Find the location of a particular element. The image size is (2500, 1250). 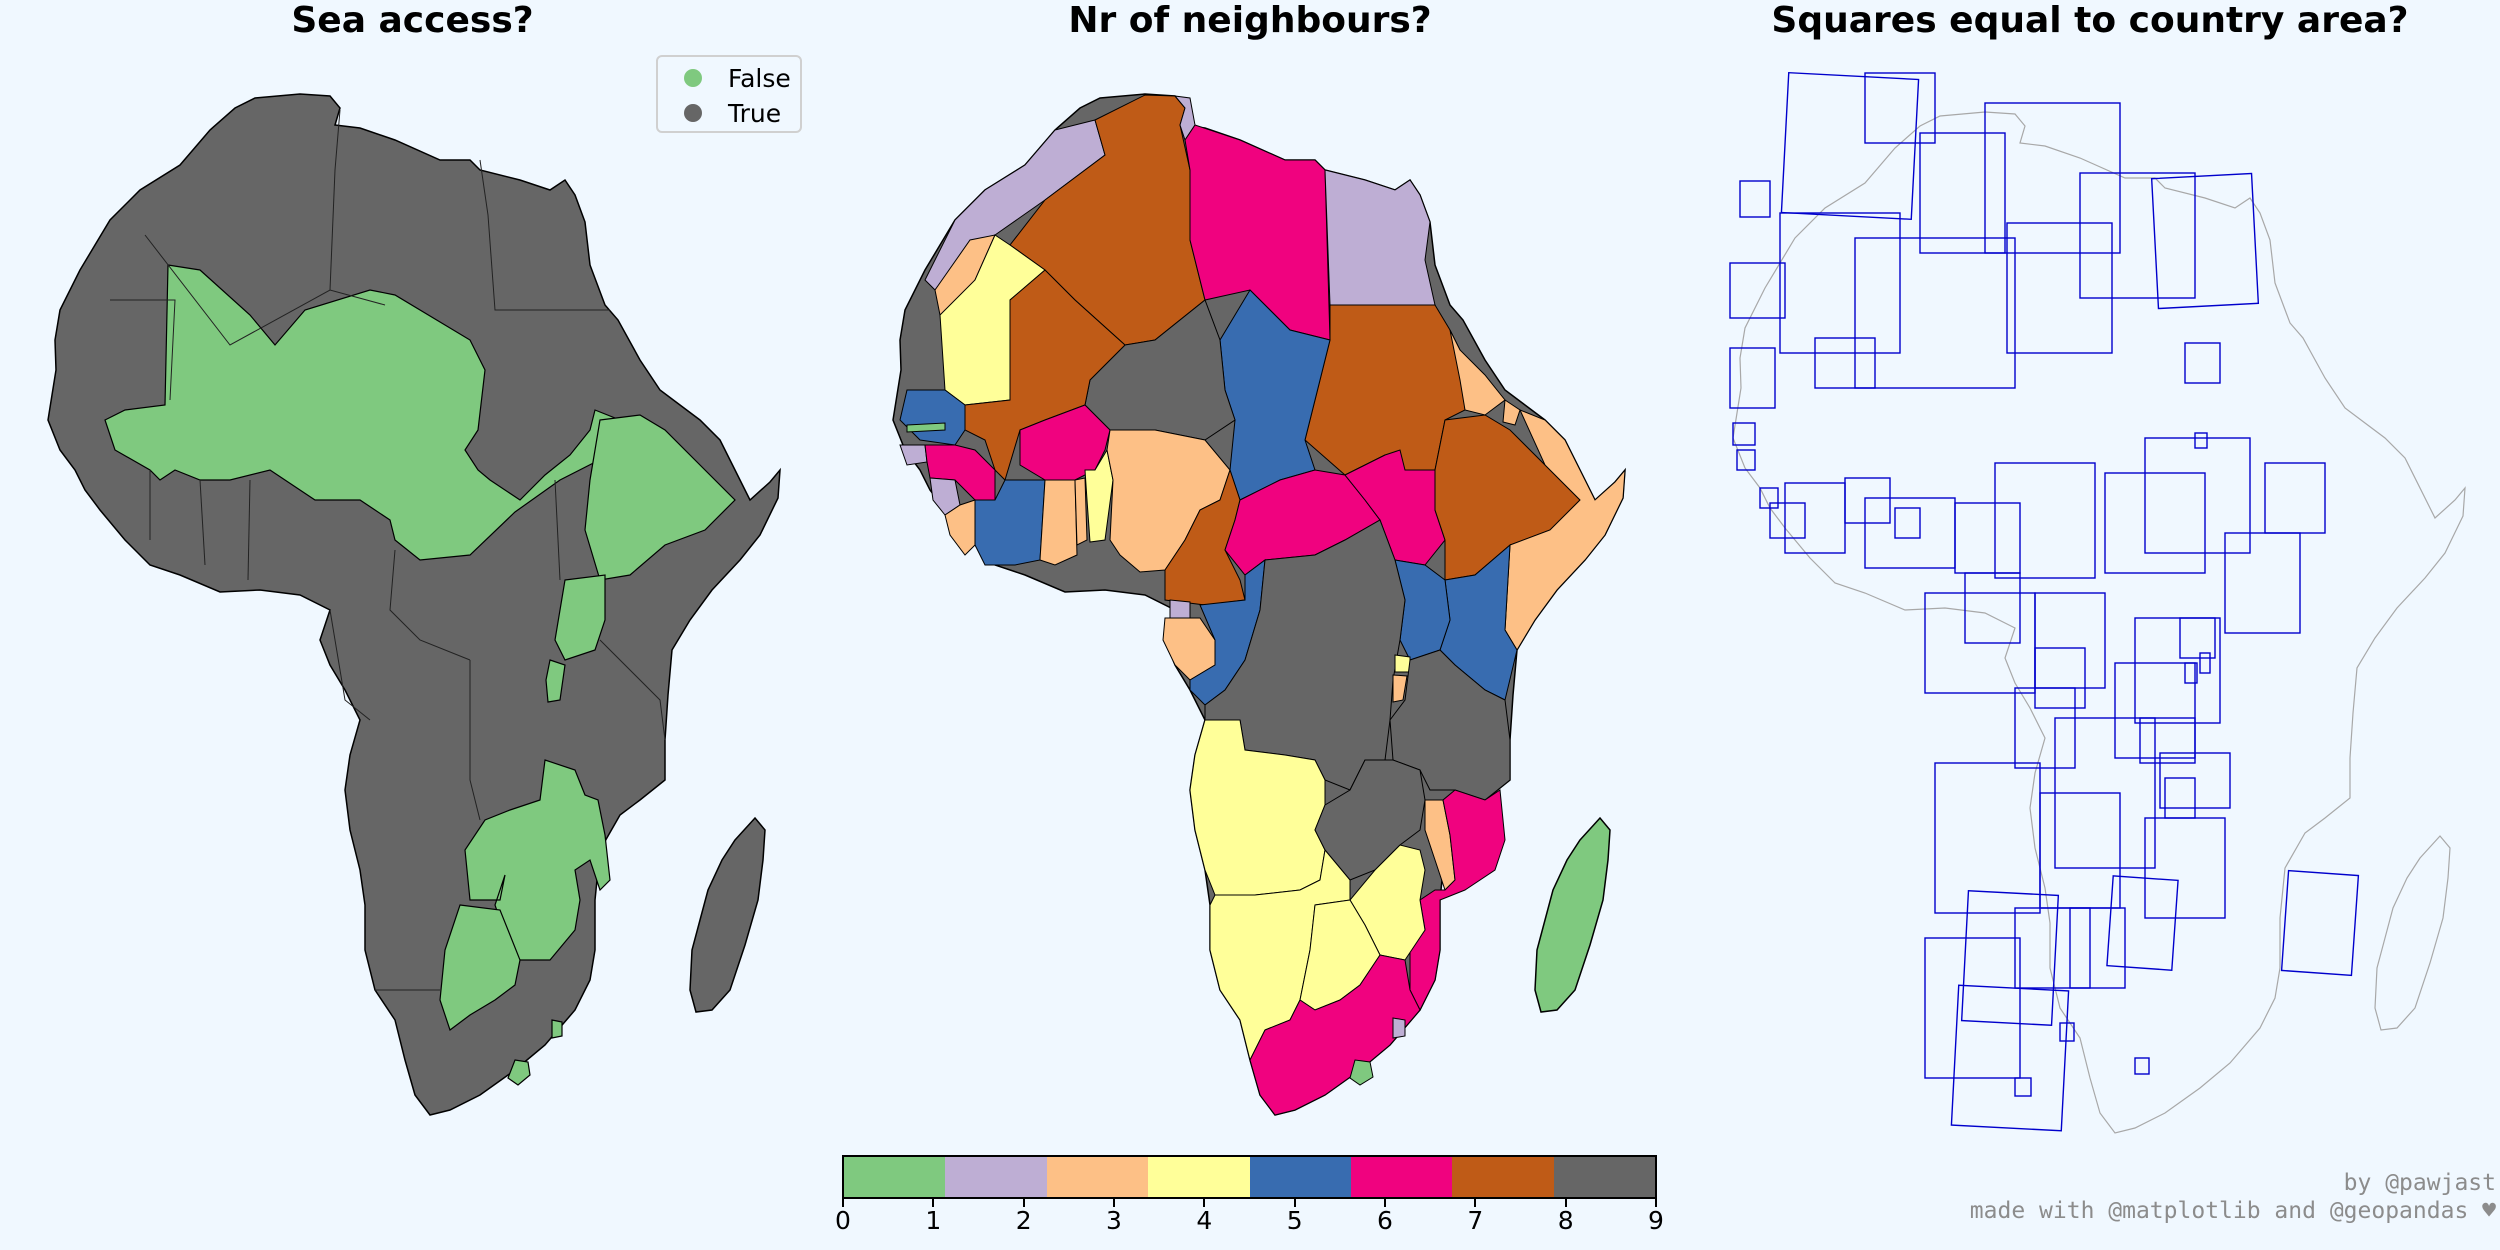

country-togo is located at coordinates (1081, 511).